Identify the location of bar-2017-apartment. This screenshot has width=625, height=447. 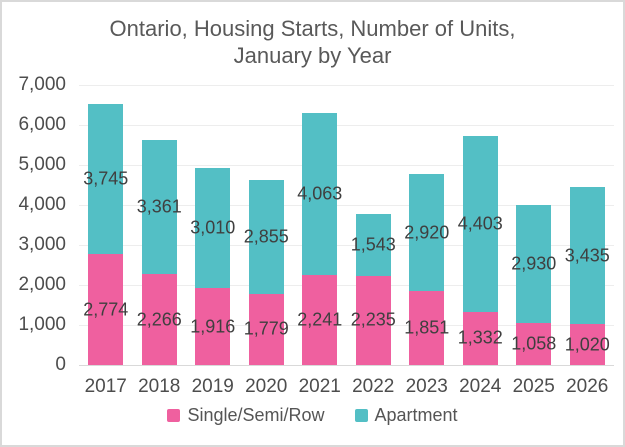
(106, 179).